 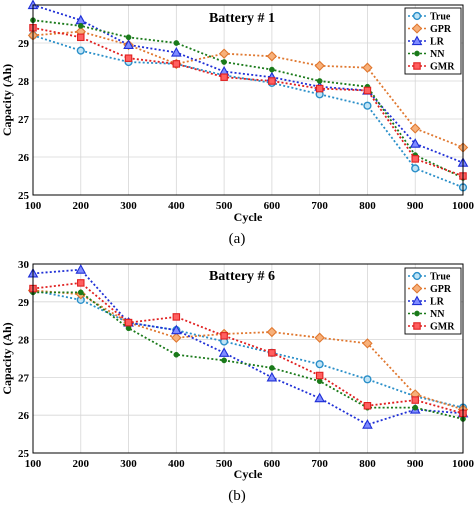 I want to click on x-tick-label: 300, so click(x=128, y=464).